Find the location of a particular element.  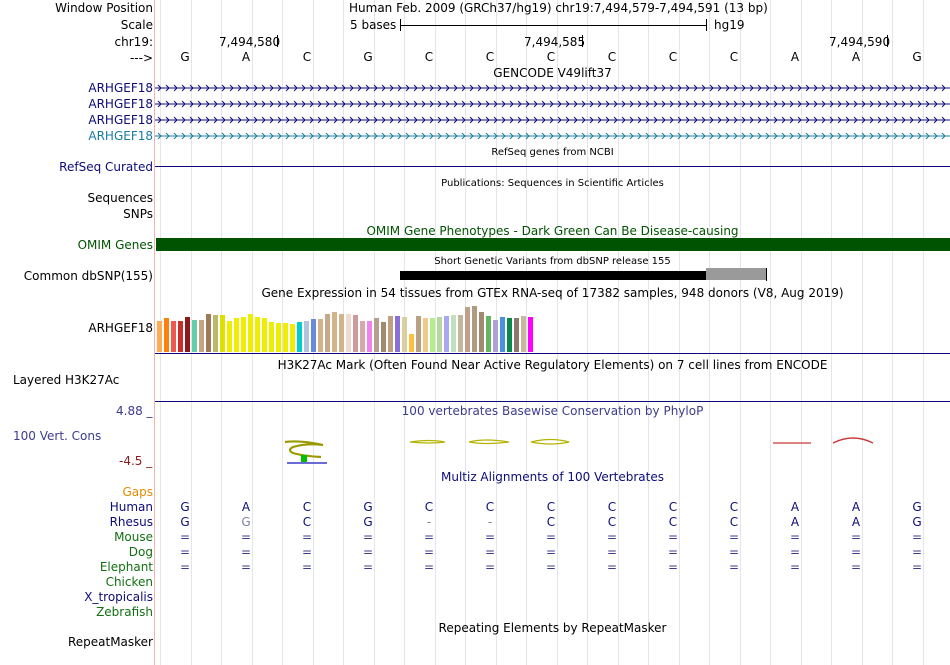

species-label: Elephant is located at coordinates (126, 567).